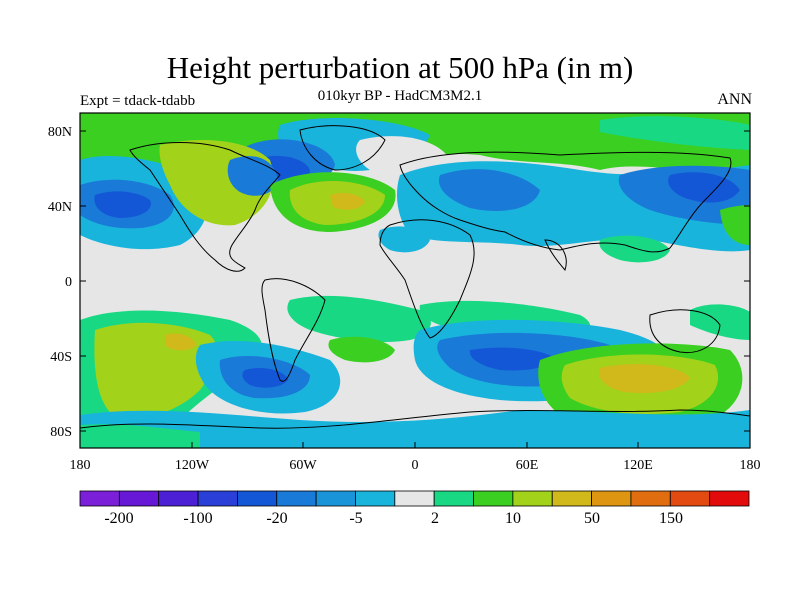 Image resolution: width=800 pixels, height=600 pixels. What do you see at coordinates (60, 207) in the screenshot?
I see `lat-label: 40N` at bounding box center [60, 207].